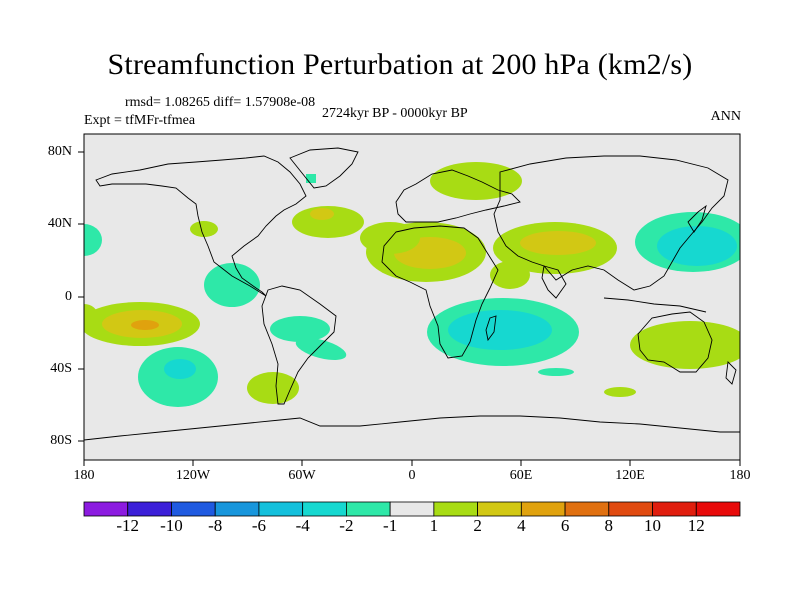 This screenshot has width=800, height=600. I want to click on colorbar-label: -12, so click(128, 525).